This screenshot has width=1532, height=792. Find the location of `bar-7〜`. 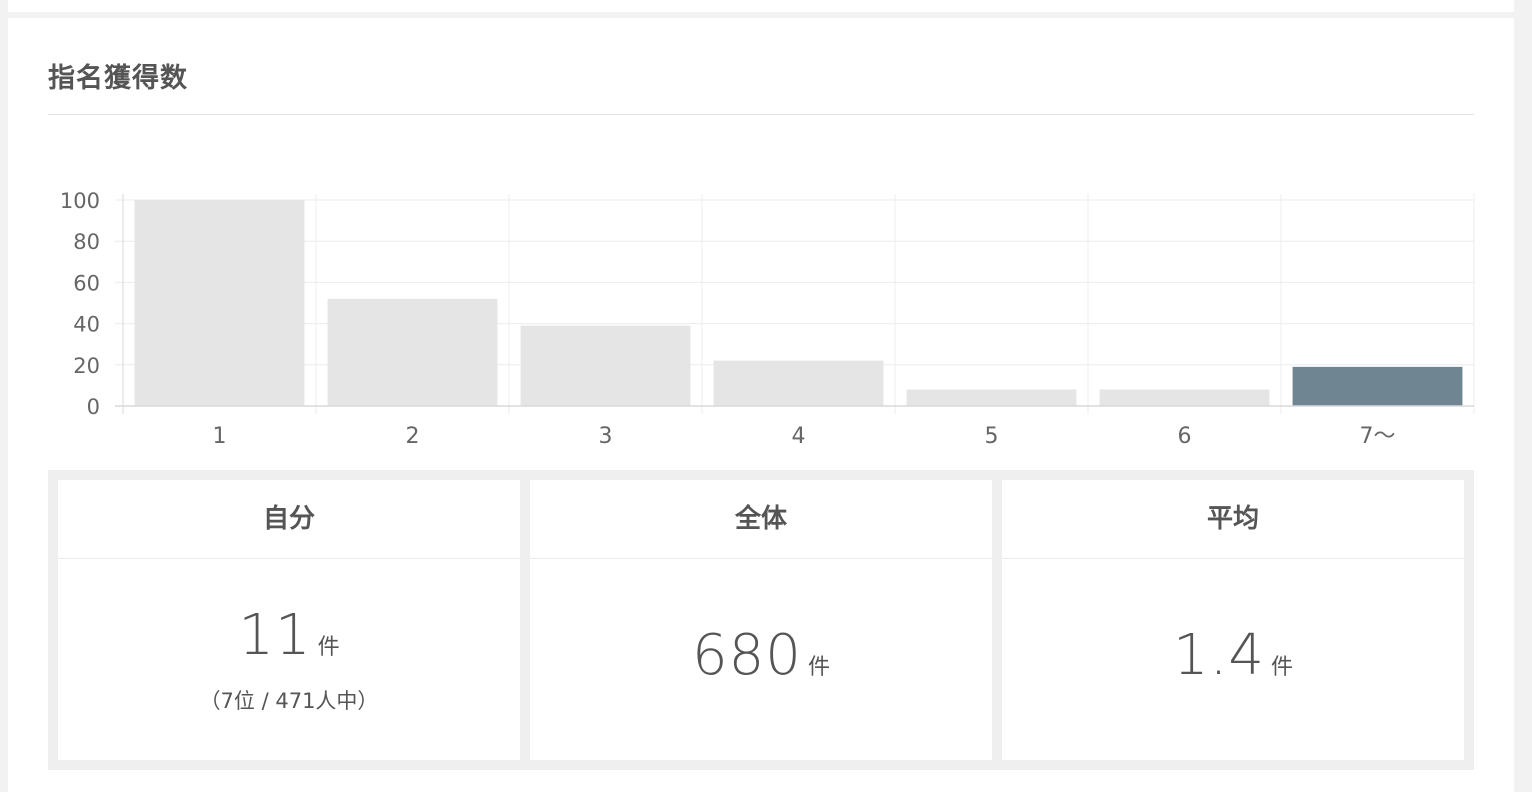

bar-7〜 is located at coordinates (1377, 386).